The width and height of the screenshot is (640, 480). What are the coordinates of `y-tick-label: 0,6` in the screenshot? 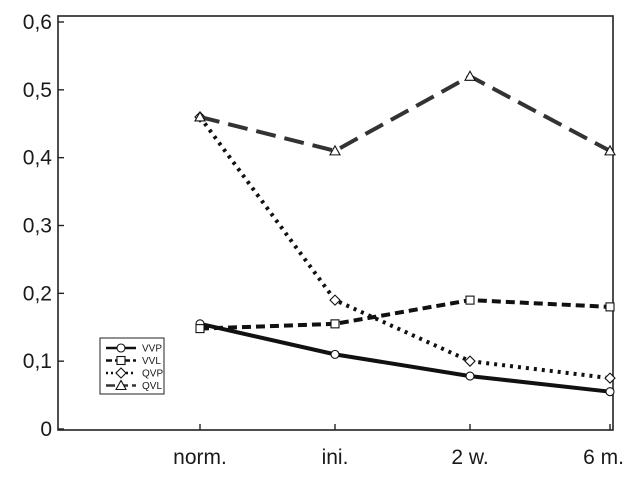 It's located at (37, 22).